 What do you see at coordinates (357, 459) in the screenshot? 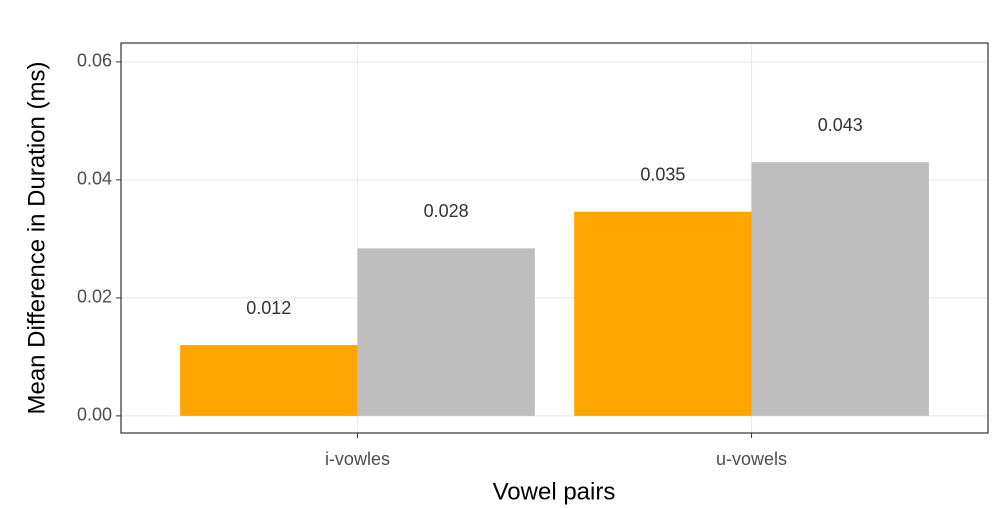
I see `x-tick-label: i-vowles` at bounding box center [357, 459].